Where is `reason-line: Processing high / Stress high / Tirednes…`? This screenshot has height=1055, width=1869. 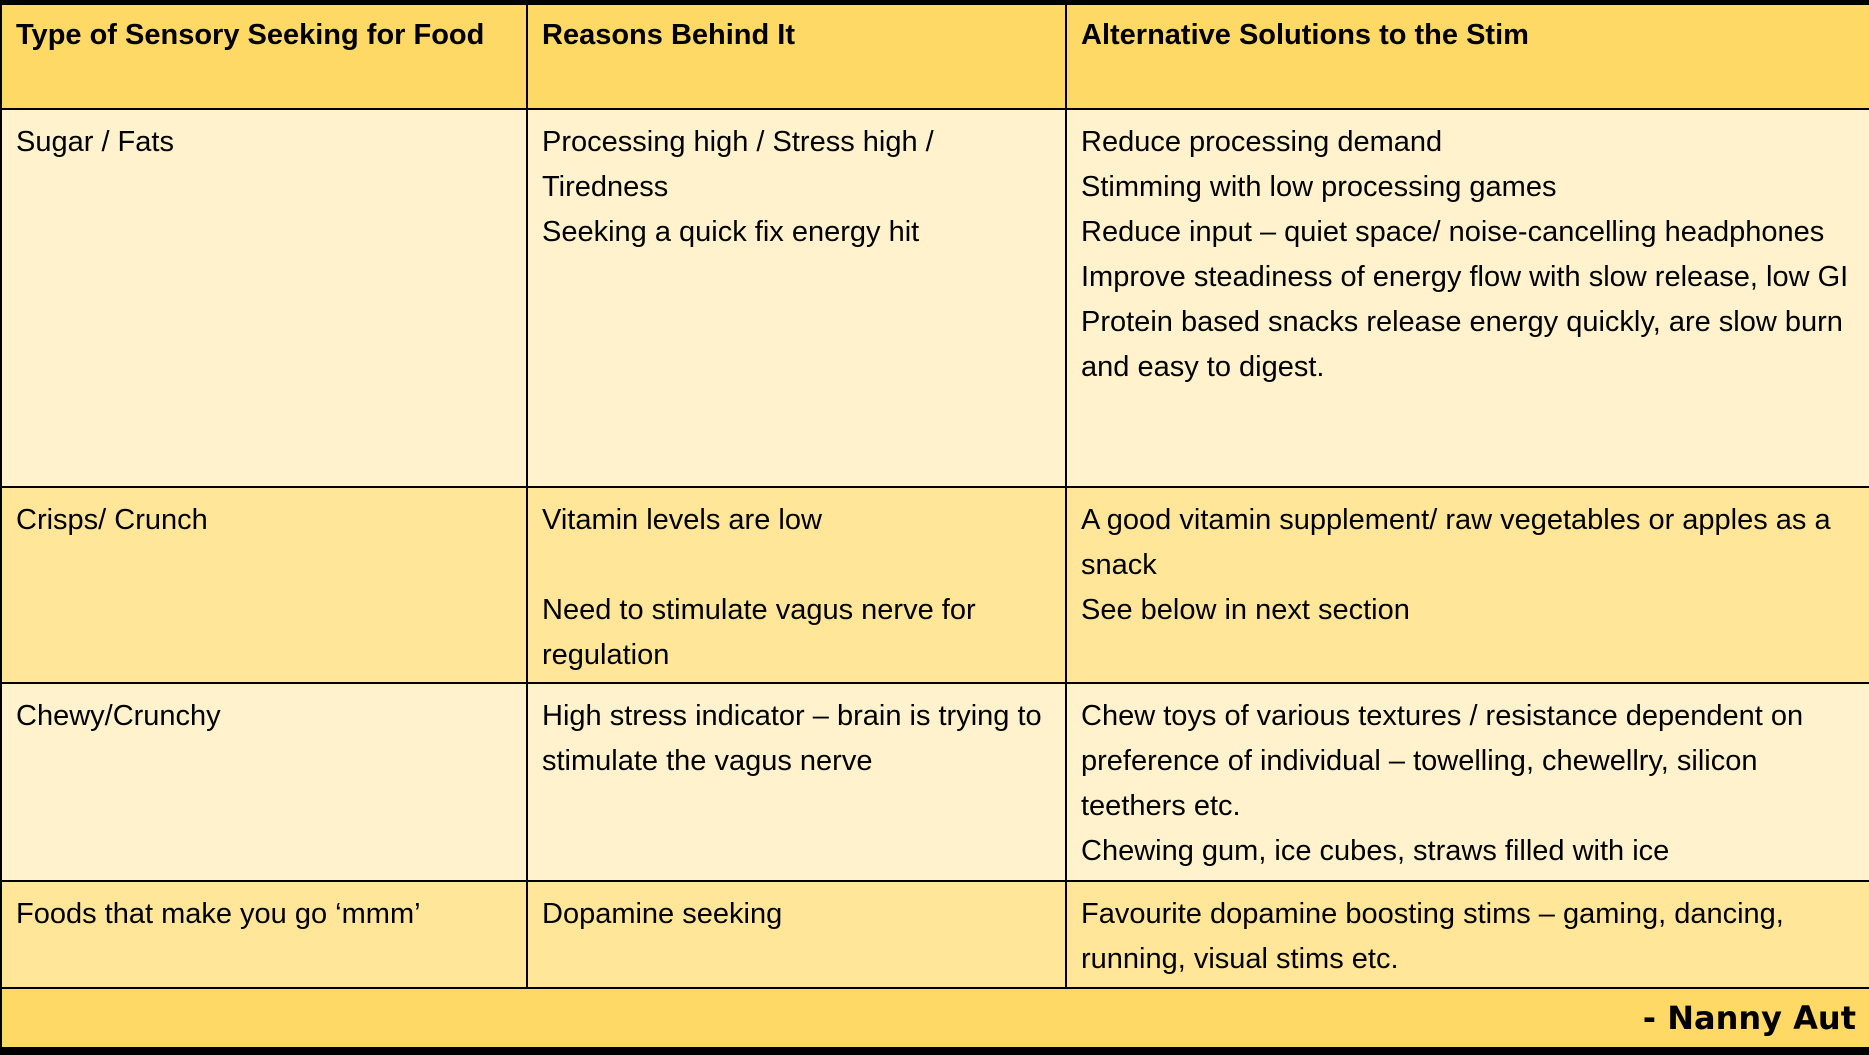
reason-line: Processing high / Stress high / Tirednes… is located at coordinates (738, 164).